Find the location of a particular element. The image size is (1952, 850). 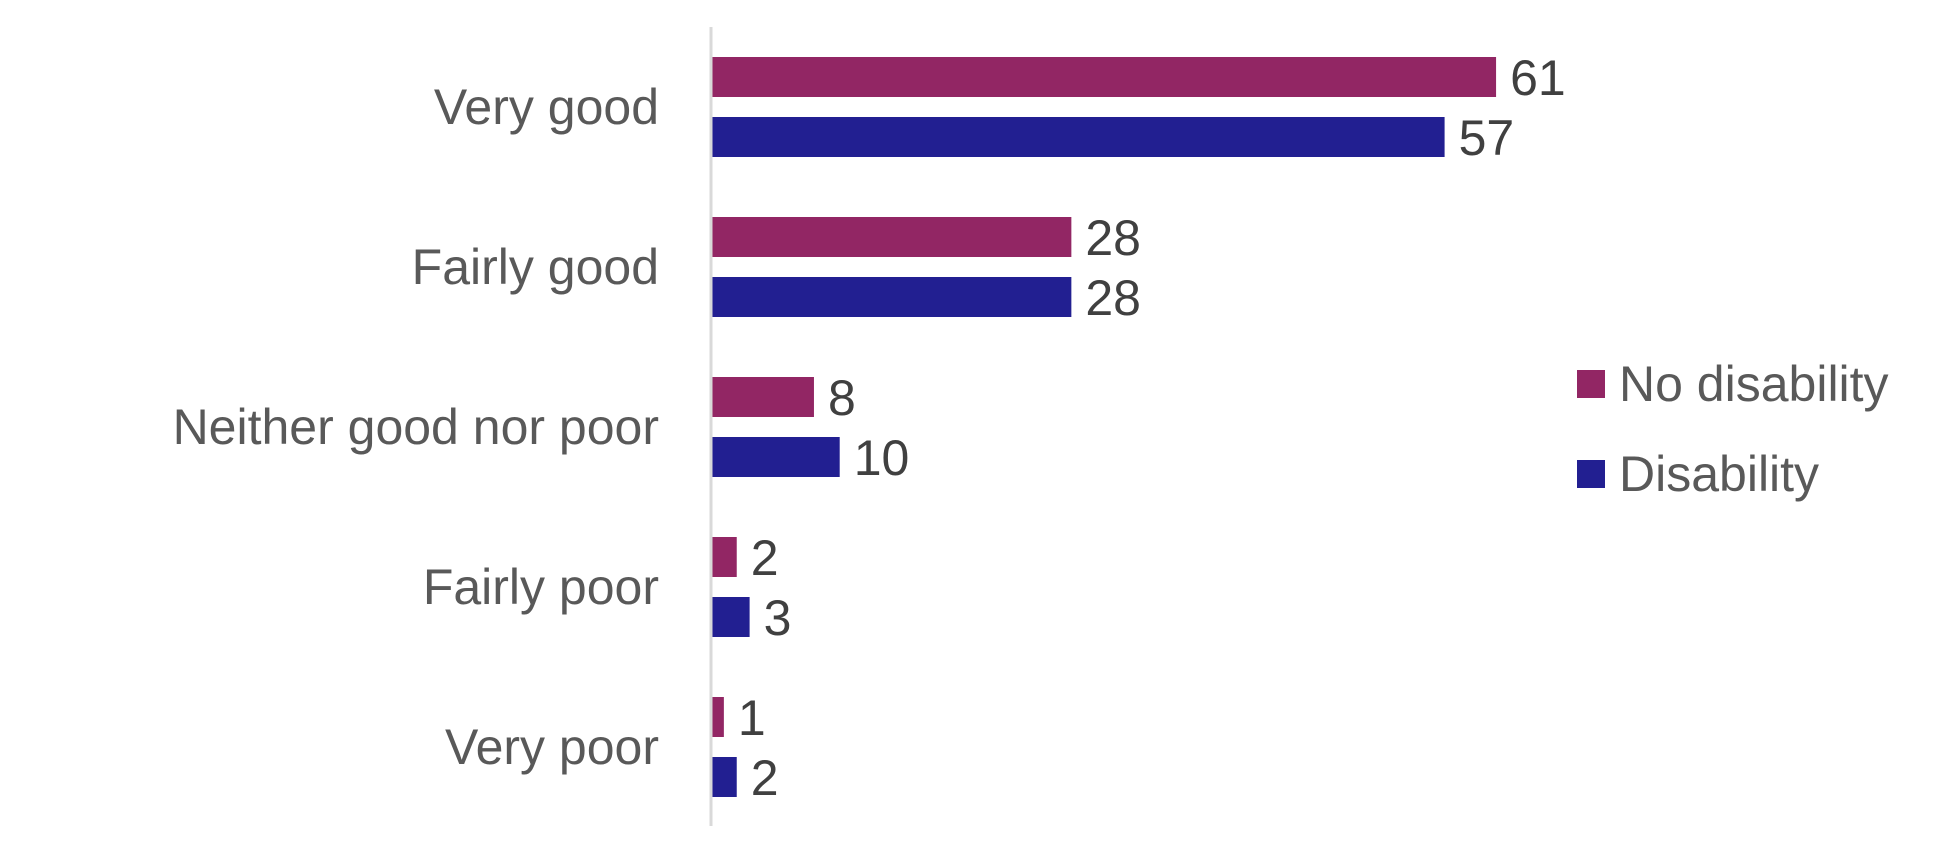

value-label-no-disability-neither-good-nor-poor: 8 is located at coordinates (842, 398).